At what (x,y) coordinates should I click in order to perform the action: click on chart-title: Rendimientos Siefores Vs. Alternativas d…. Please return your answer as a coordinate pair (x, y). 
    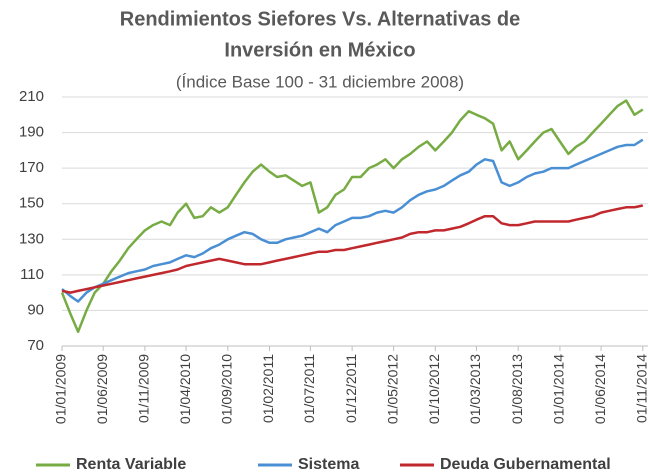
    Looking at the image, I should click on (320, 19).